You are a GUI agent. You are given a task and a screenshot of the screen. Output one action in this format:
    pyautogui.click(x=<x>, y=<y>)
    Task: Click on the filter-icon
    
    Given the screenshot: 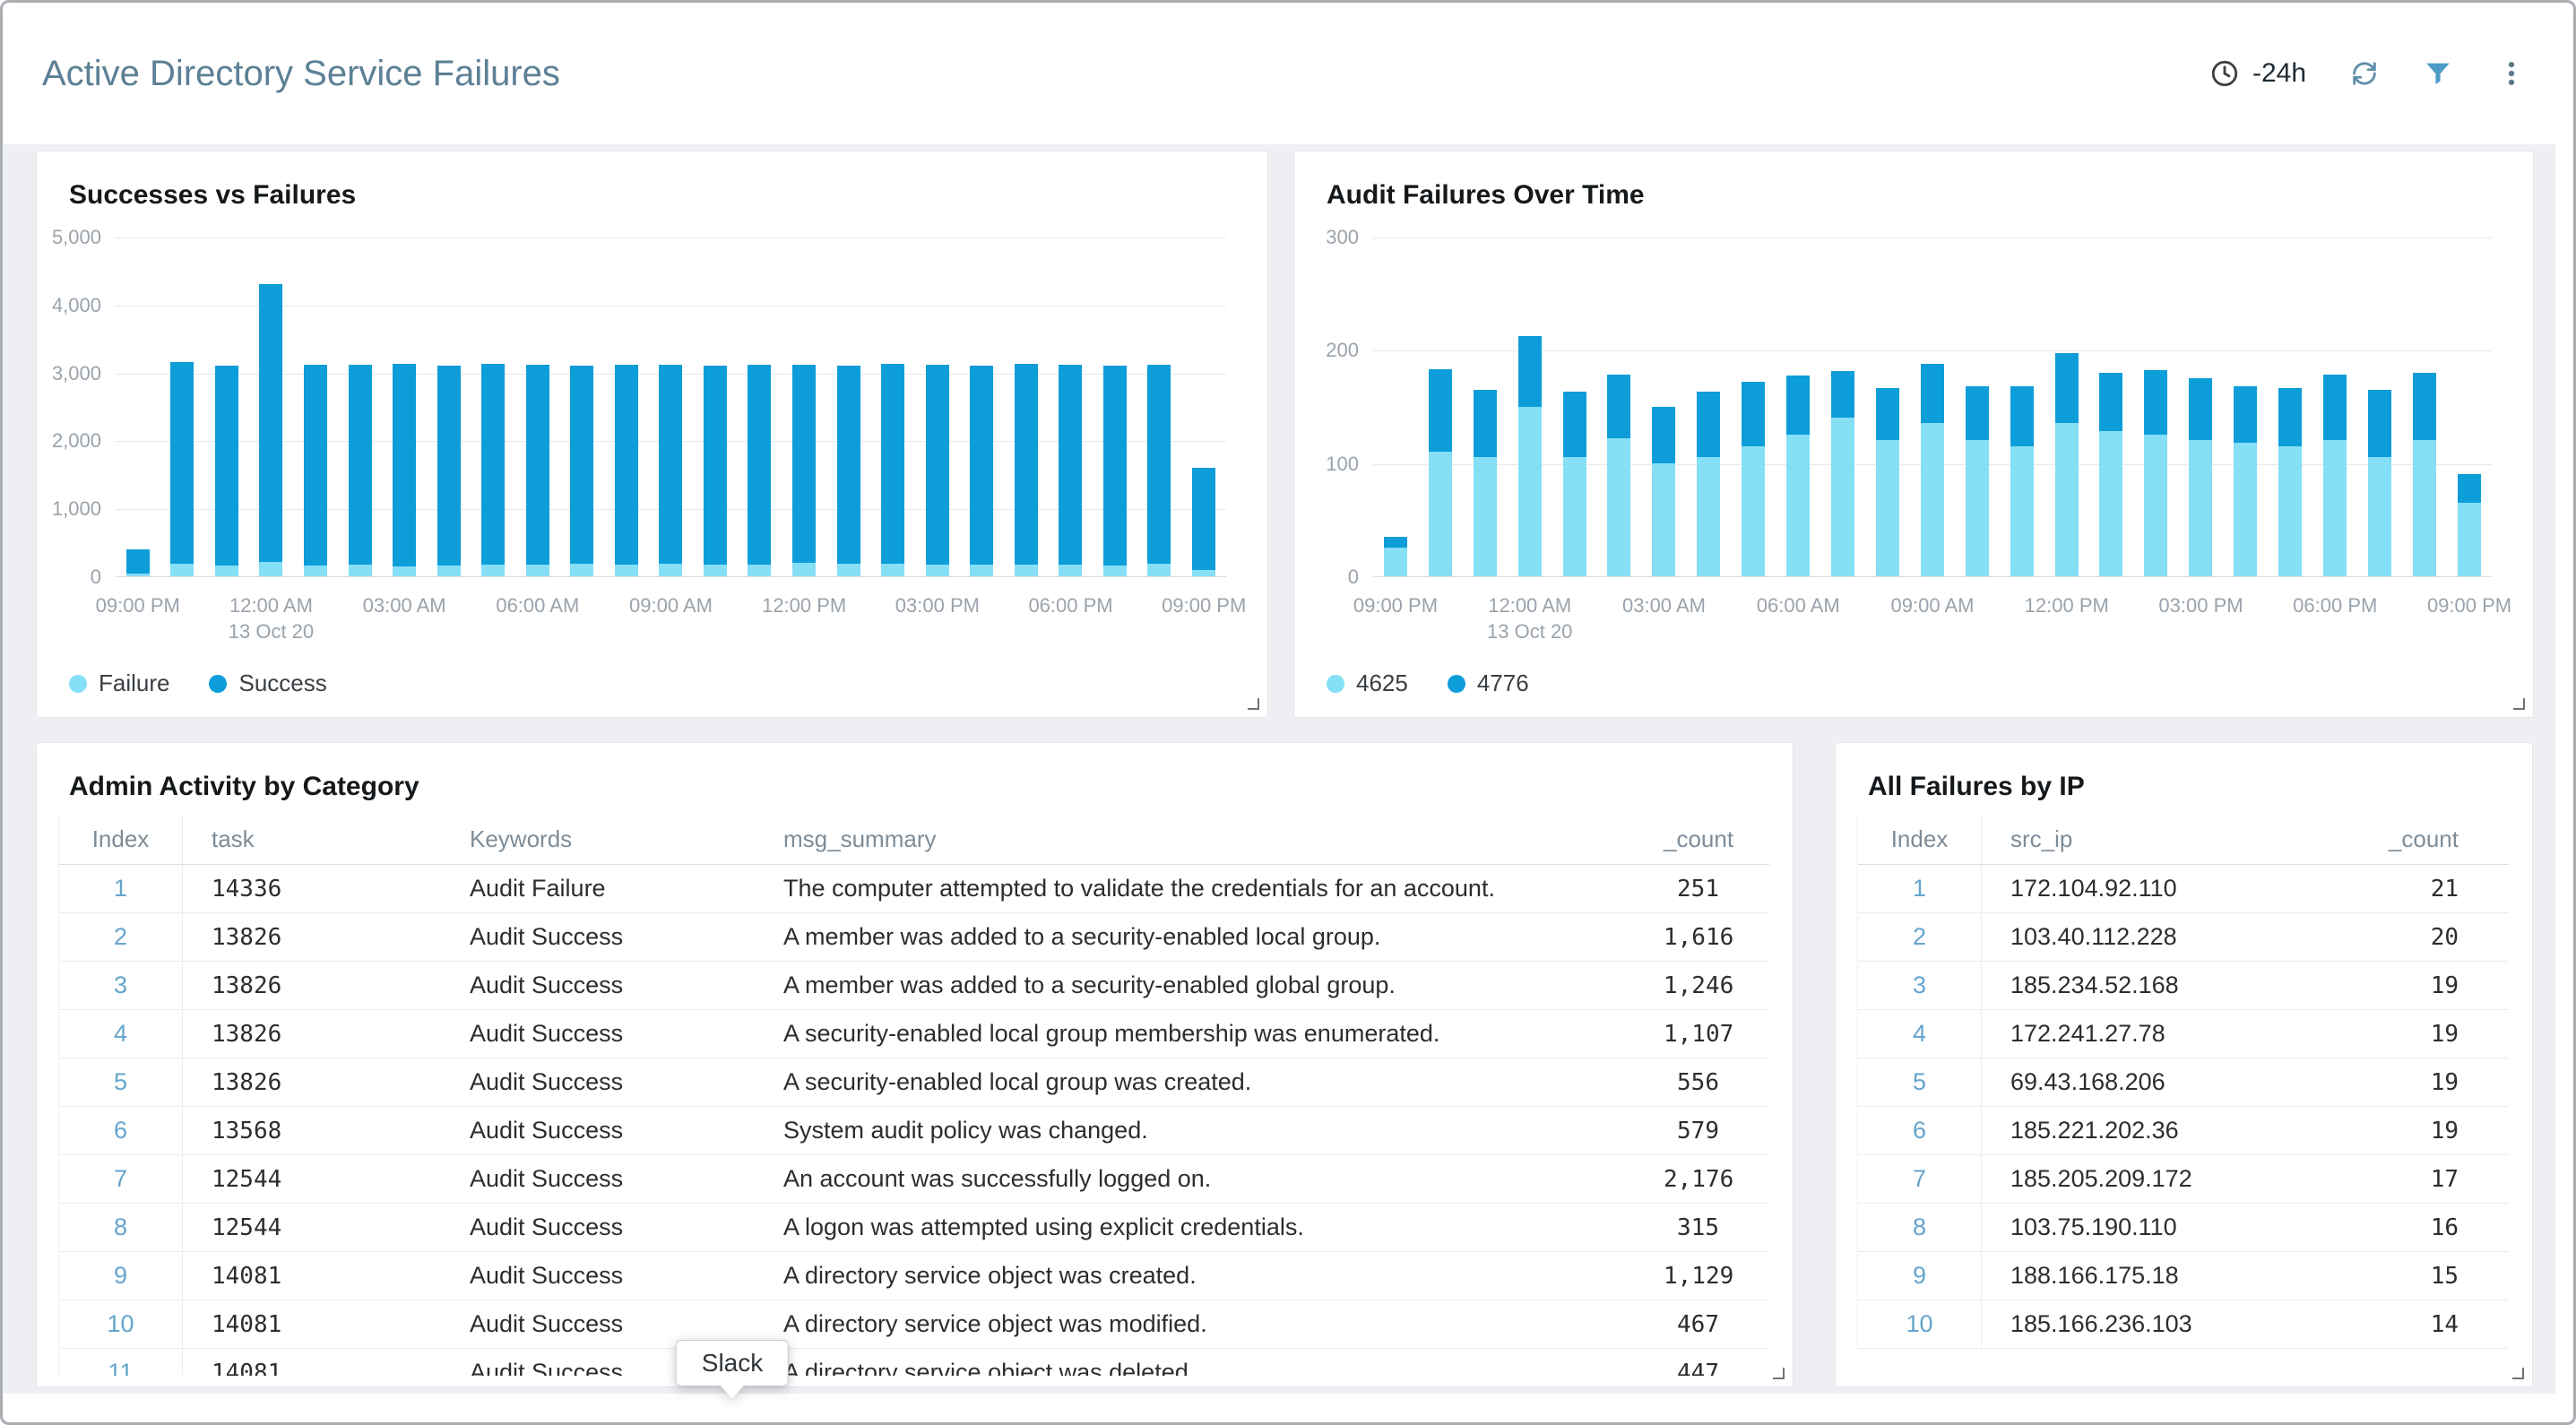 What is the action you would take?
    pyautogui.click(x=2438, y=73)
    